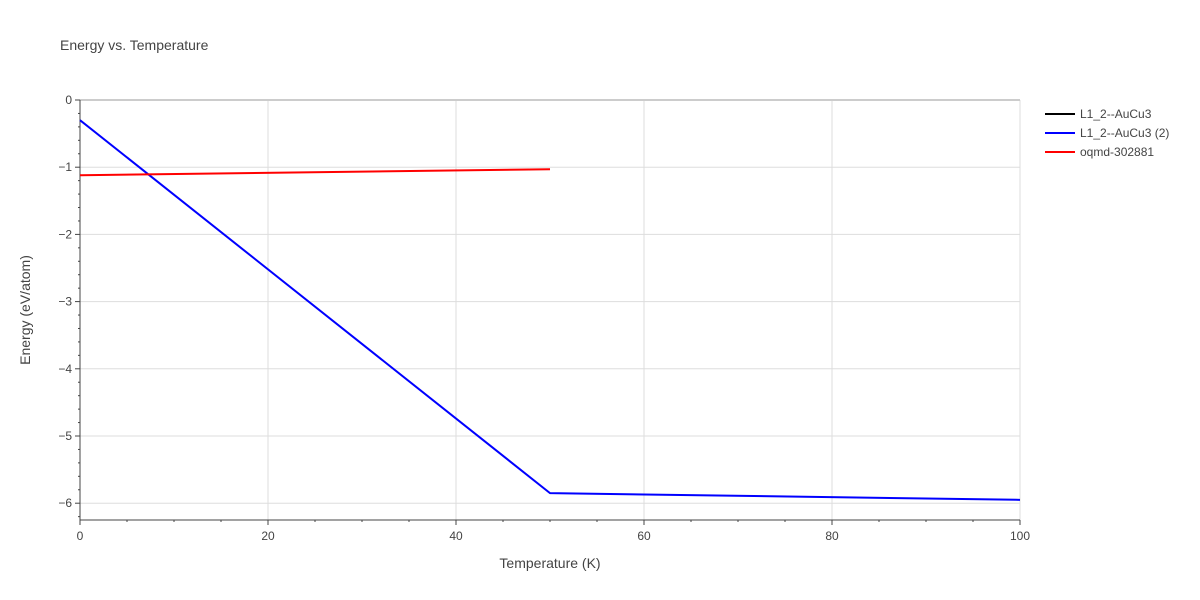 The width and height of the screenshot is (1200, 600). I want to click on y-axis-title: Energy (eV/atom), so click(25, 310).